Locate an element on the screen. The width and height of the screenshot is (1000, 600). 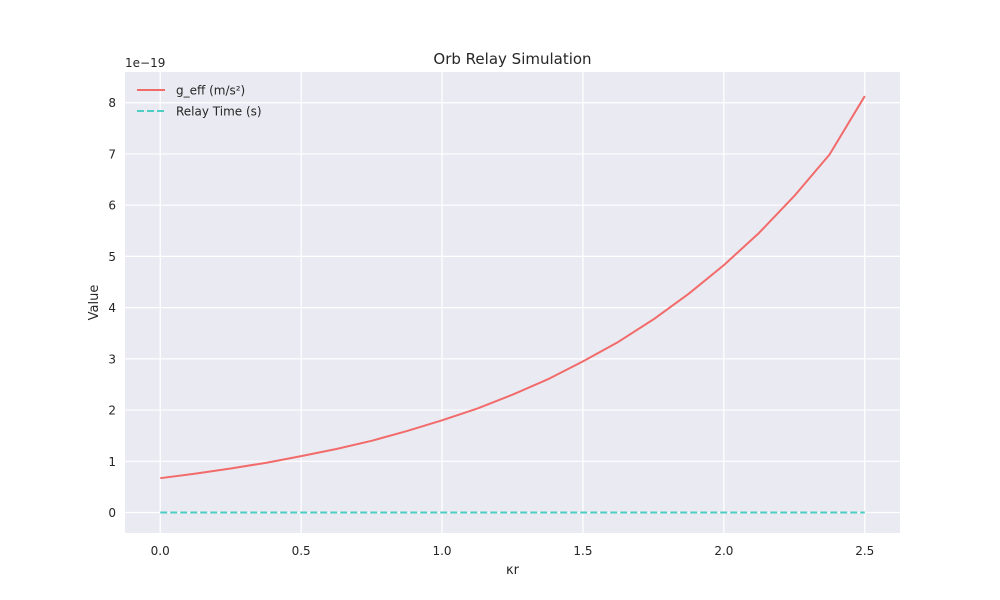
y-tick-label: 2 is located at coordinates (112, 411).